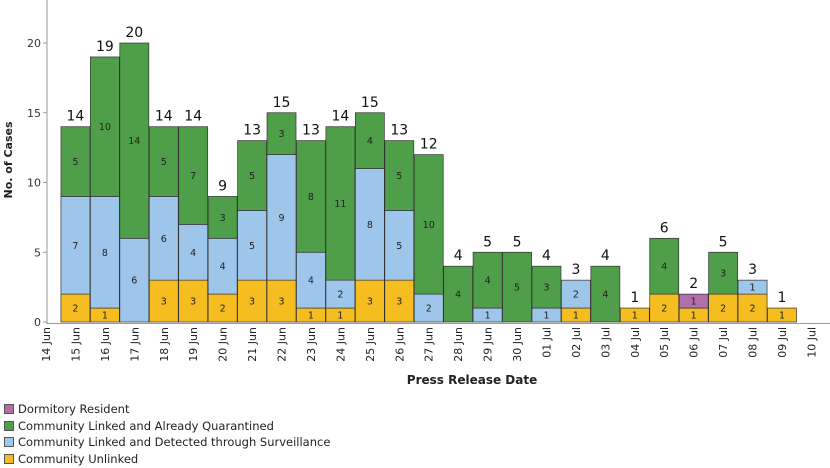  What do you see at coordinates (167, 409) in the screenshot?
I see `legend-item: Dormitory Resident` at bounding box center [167, 409].